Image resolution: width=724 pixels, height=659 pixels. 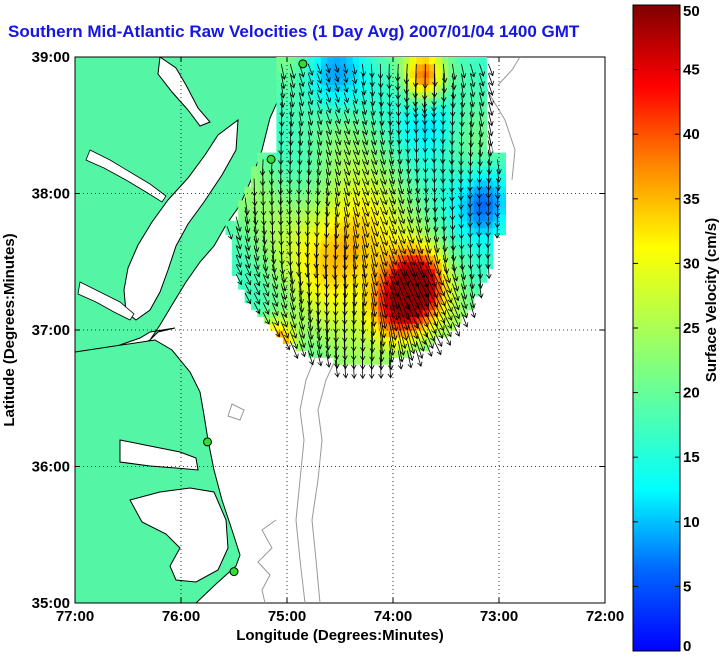 I want to click on radar-station-marker, so click(x=303, y=64).